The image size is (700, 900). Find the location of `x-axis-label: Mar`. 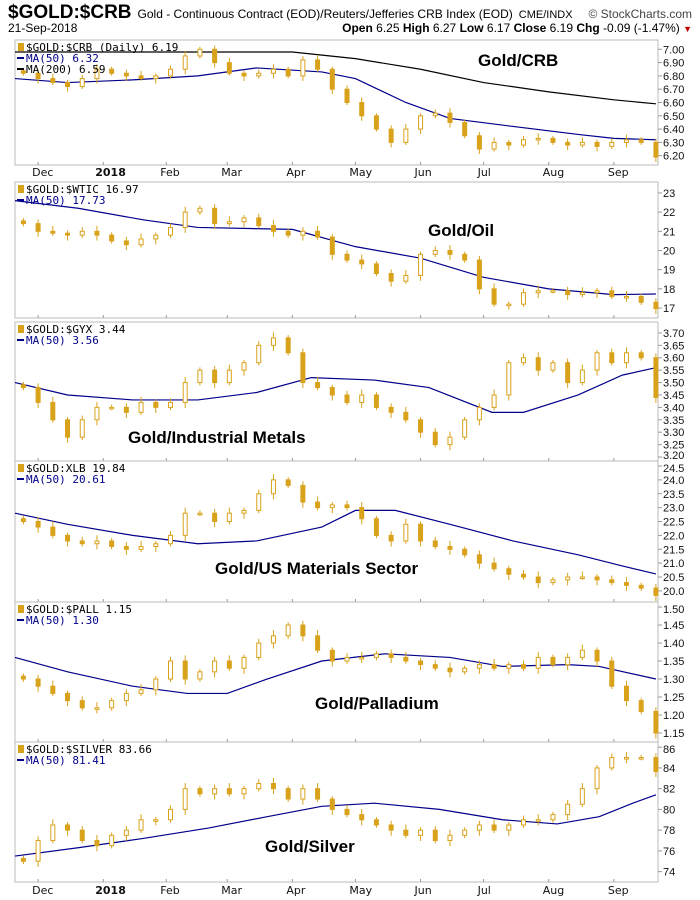

x-axis-label: Mar is located at coordinates (231, 172).